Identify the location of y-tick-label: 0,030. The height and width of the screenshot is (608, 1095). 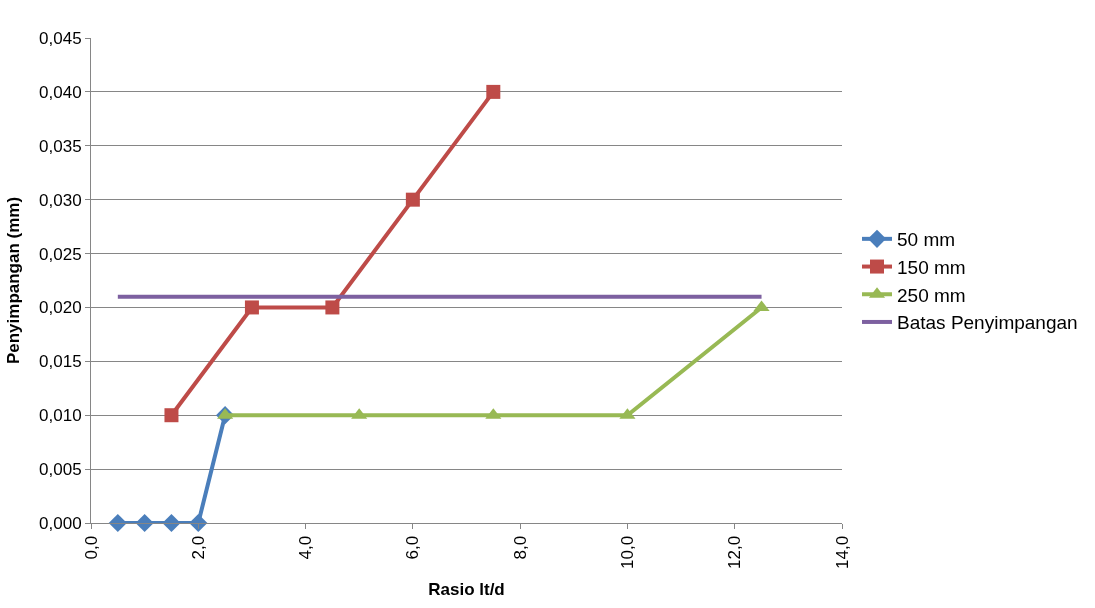
(60, 200).